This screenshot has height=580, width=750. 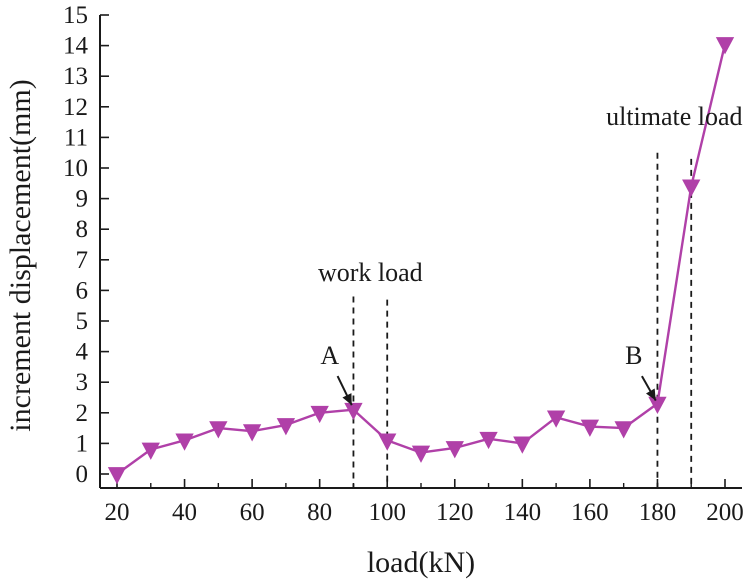 What do you see at coordinates (82, 290) in the screenshot?
I see `y-tick-label: 6` at bounding box center [82, 290].